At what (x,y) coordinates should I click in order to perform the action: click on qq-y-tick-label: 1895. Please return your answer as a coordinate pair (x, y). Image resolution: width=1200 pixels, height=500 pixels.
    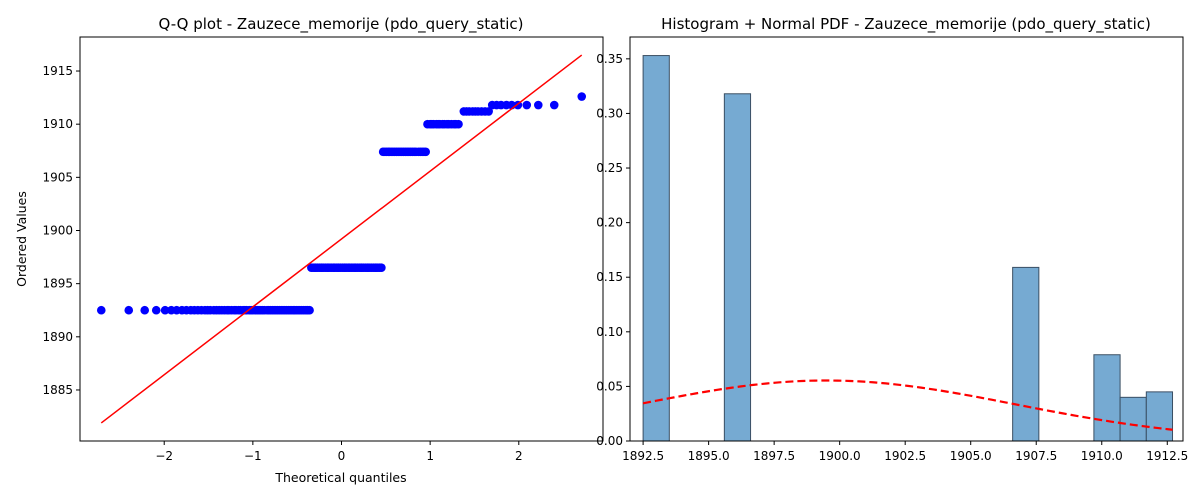
    Looking at the image, I should click on (57, 284).